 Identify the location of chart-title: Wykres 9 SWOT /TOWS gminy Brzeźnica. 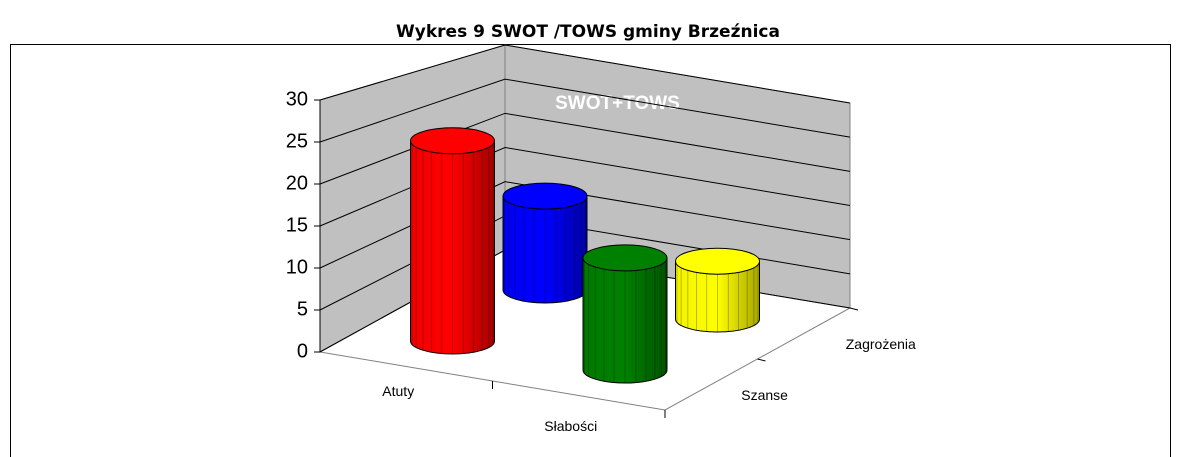
(588, 32).